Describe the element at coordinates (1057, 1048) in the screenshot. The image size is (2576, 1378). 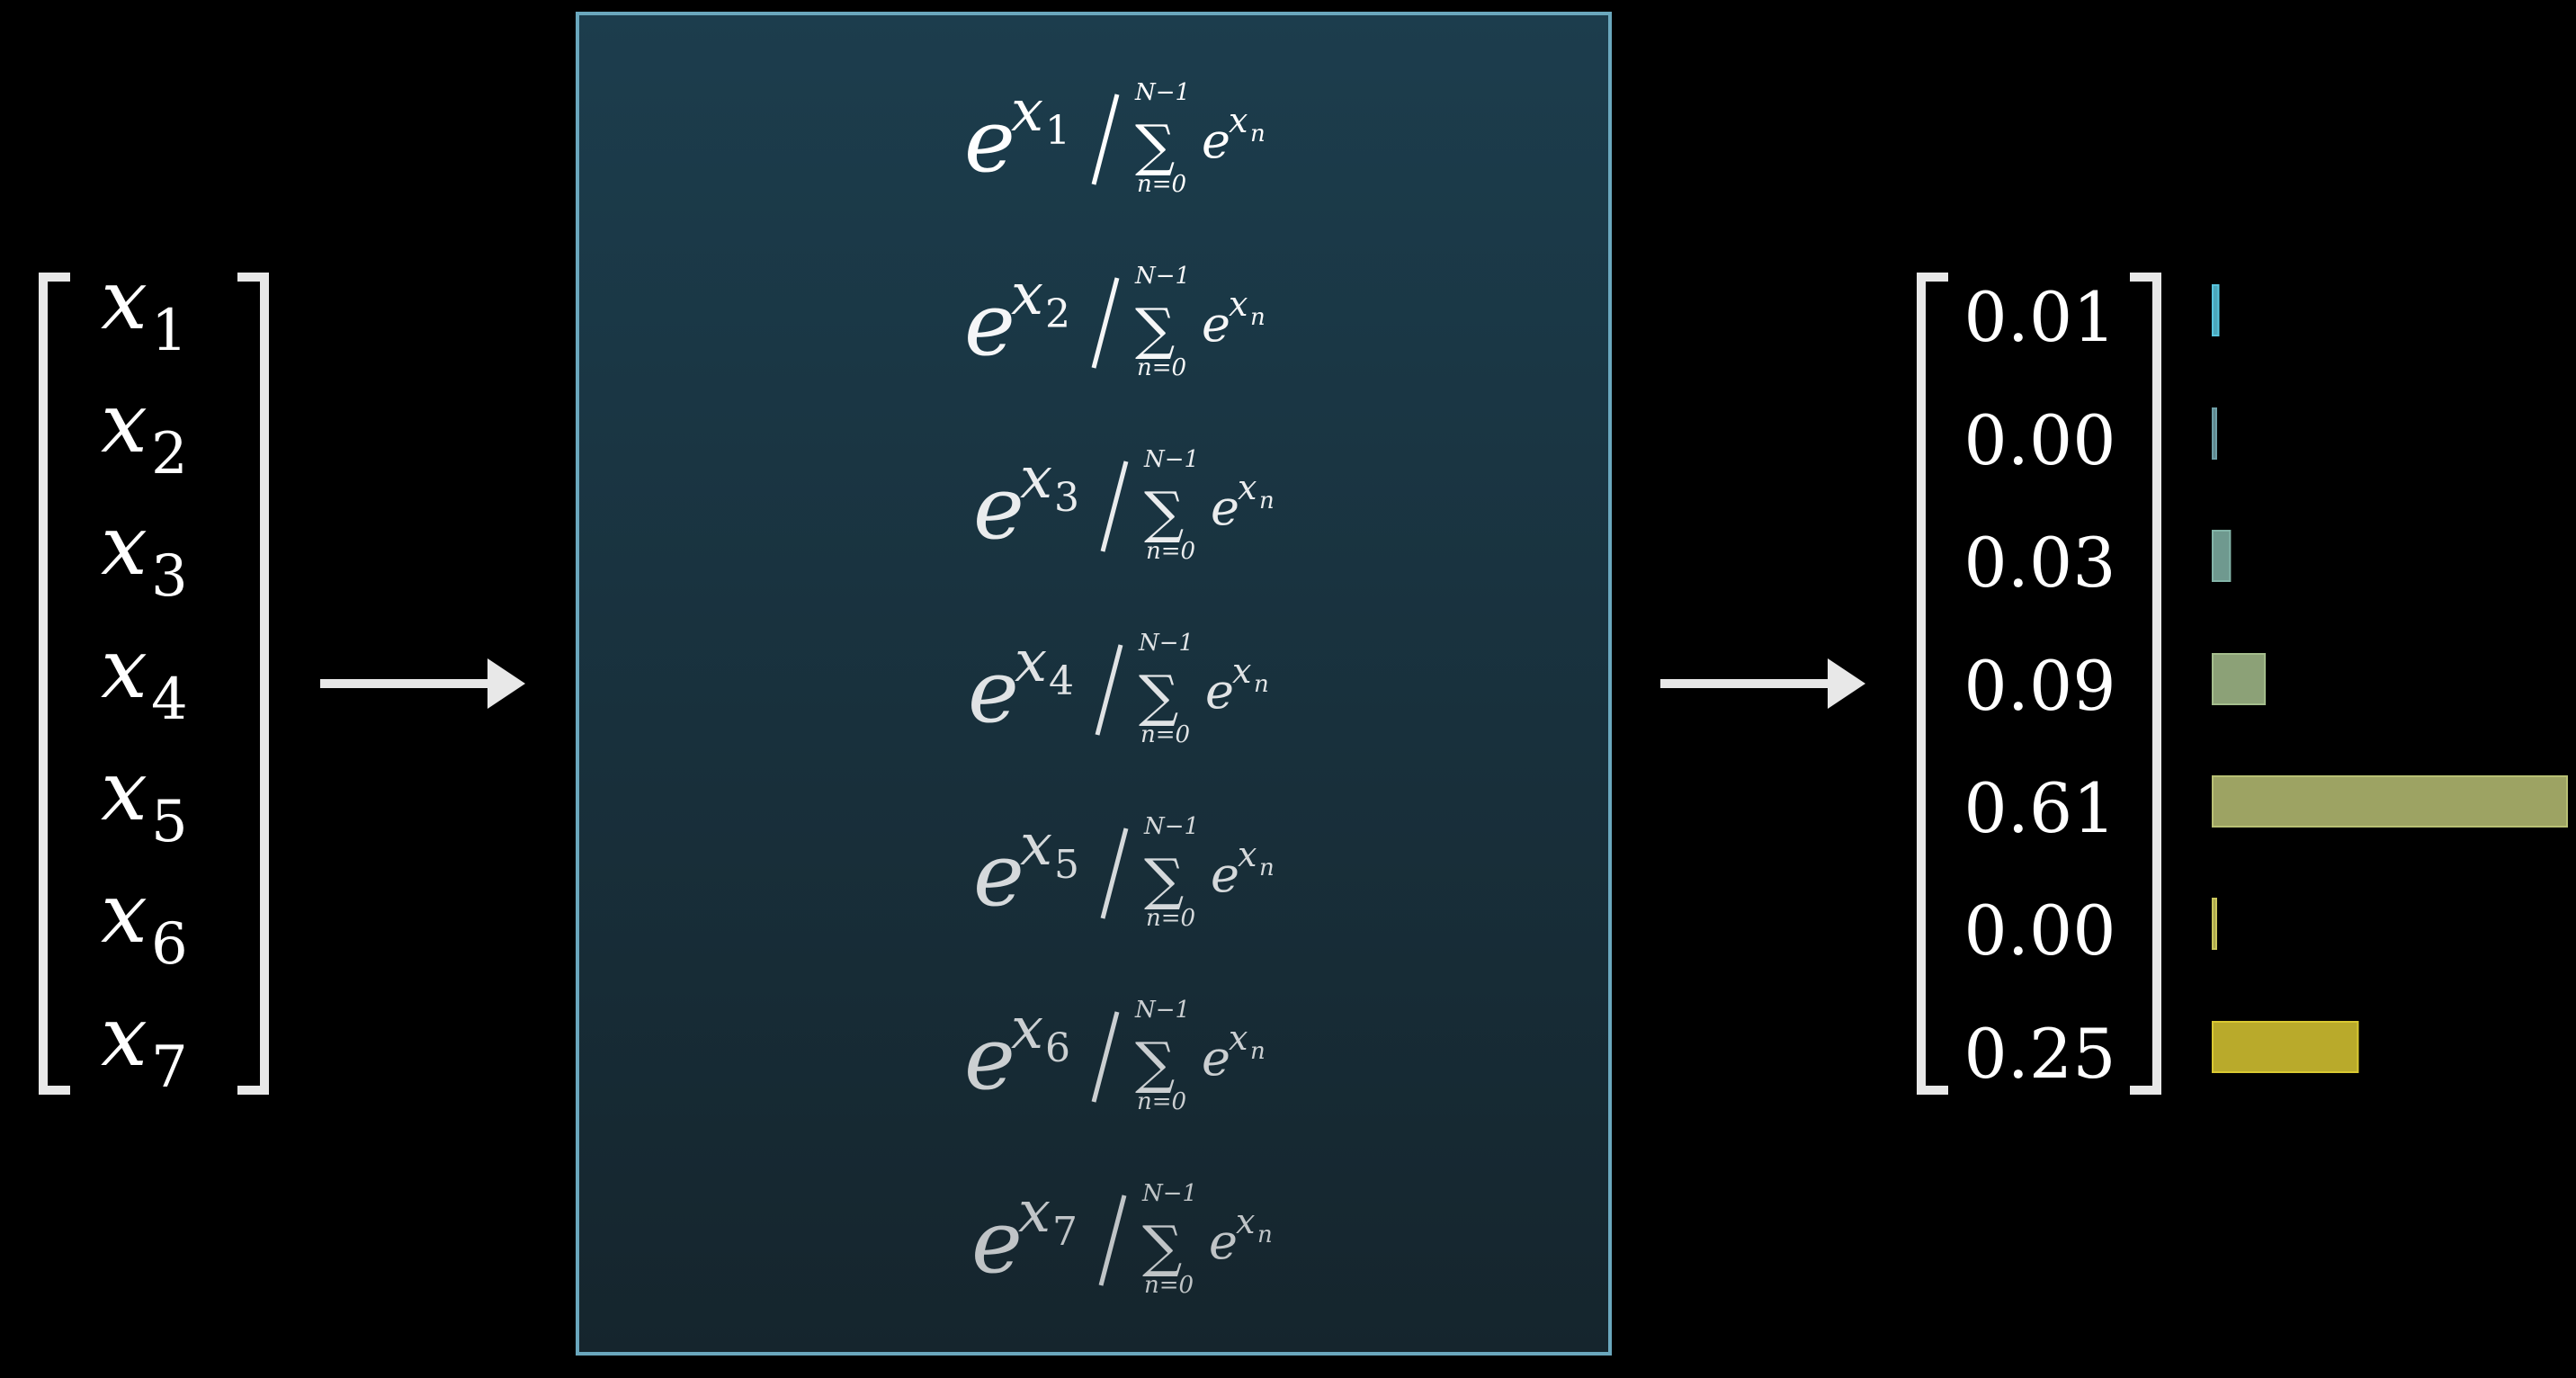
I see `formula-exp-subscript: 6` at that location.